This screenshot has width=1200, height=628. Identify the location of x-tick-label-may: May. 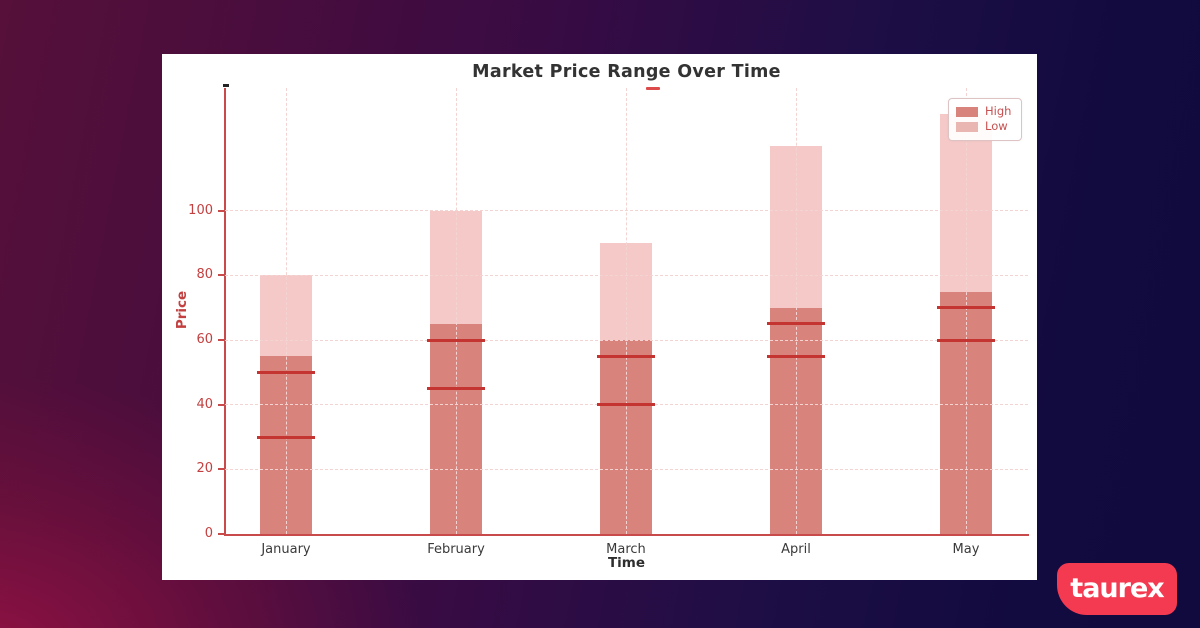
(966, 549).